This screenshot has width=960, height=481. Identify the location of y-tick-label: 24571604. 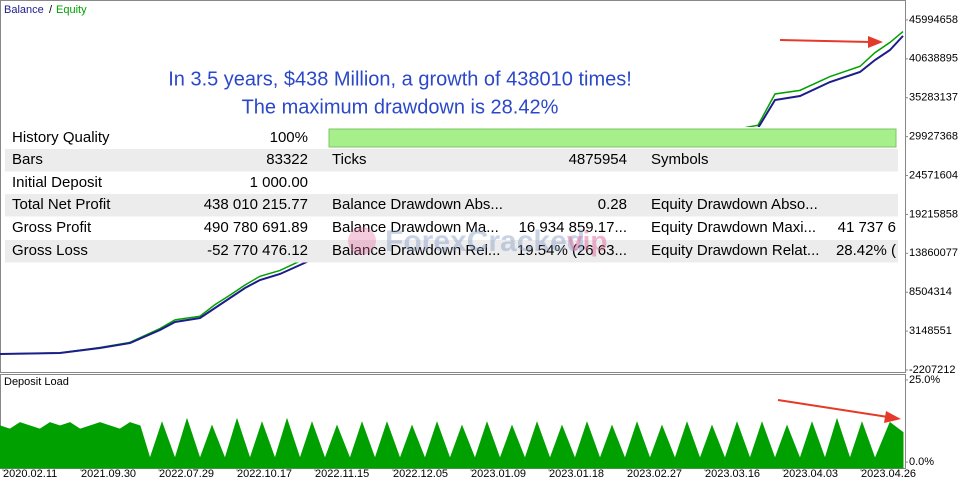
(933, 175).